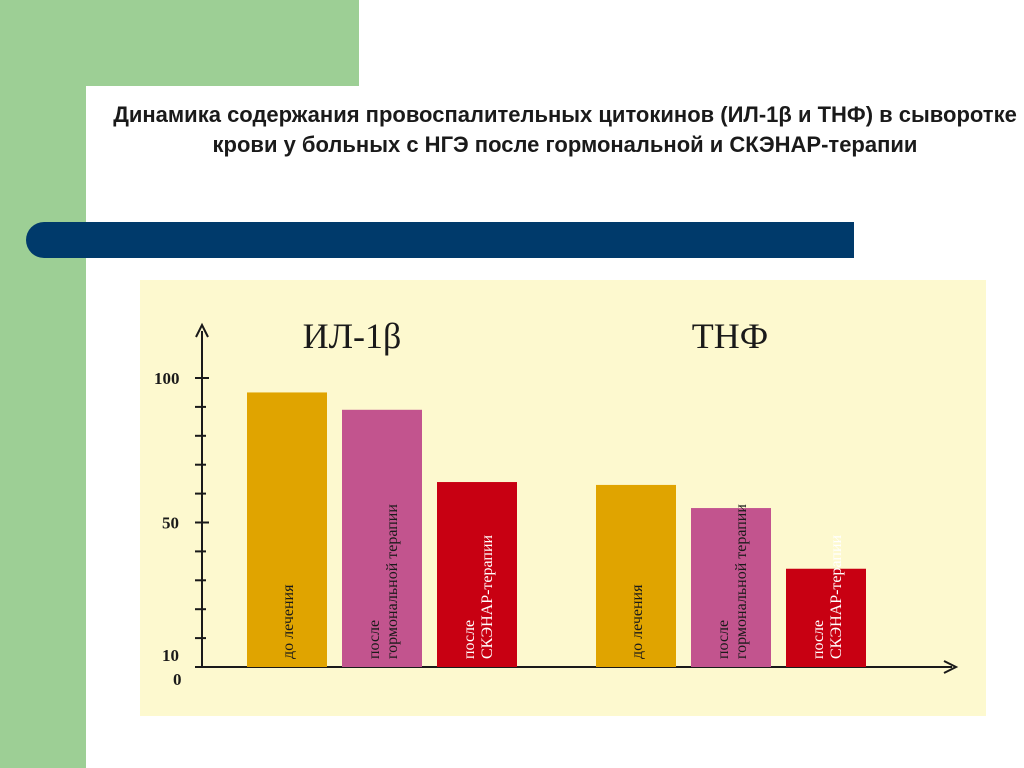  Describe the element at coordinates (951, 667) in the screenshot. I see `x-axis-arrow` at that location.